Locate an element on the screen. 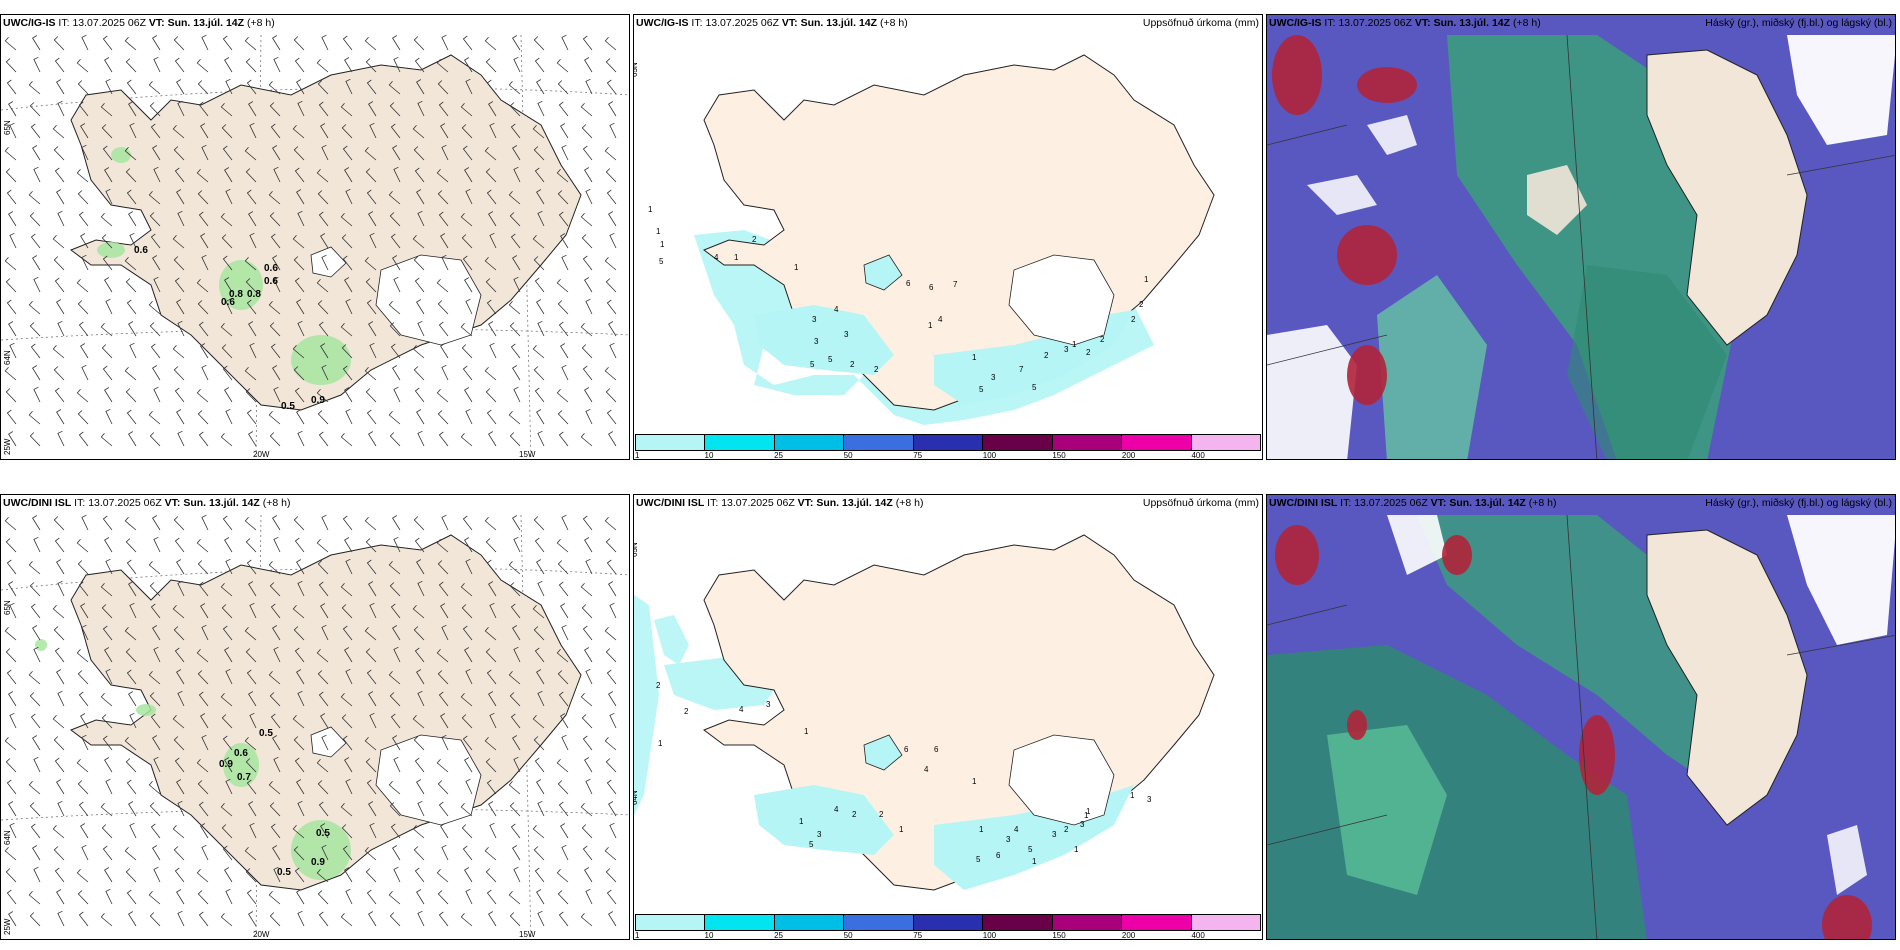  legend-tick-label: 150 is located at coordinates (1059, 455).